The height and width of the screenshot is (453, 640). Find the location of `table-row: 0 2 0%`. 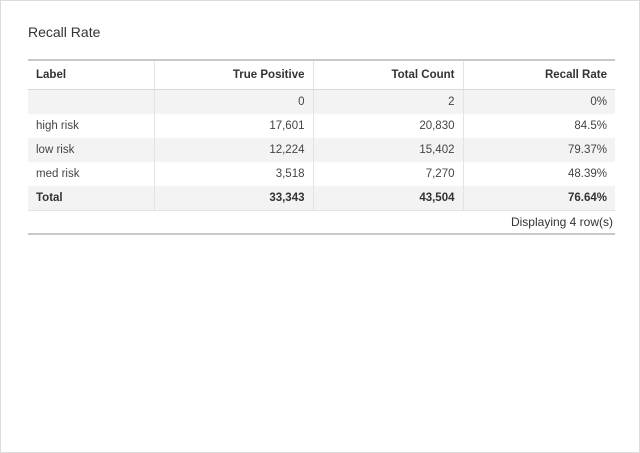

table-row: 0 2 0% is located at coordinates (321, 101).